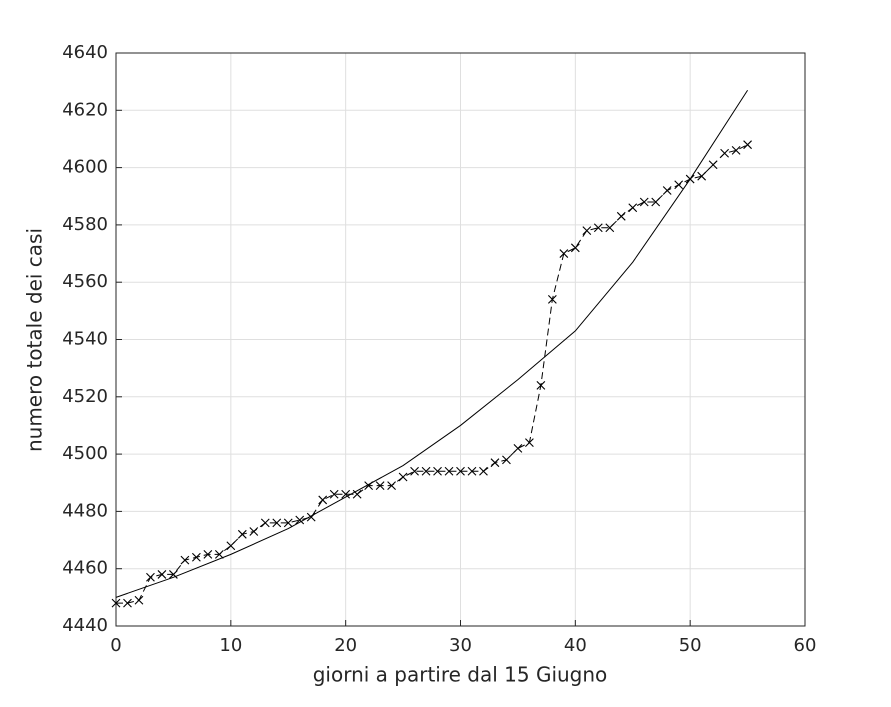 The width and height of the screenshot is (891, 707). Describe the element at coordinates (85, 568) in the screenshot. I see `y-tick-label: 4460` at that location.